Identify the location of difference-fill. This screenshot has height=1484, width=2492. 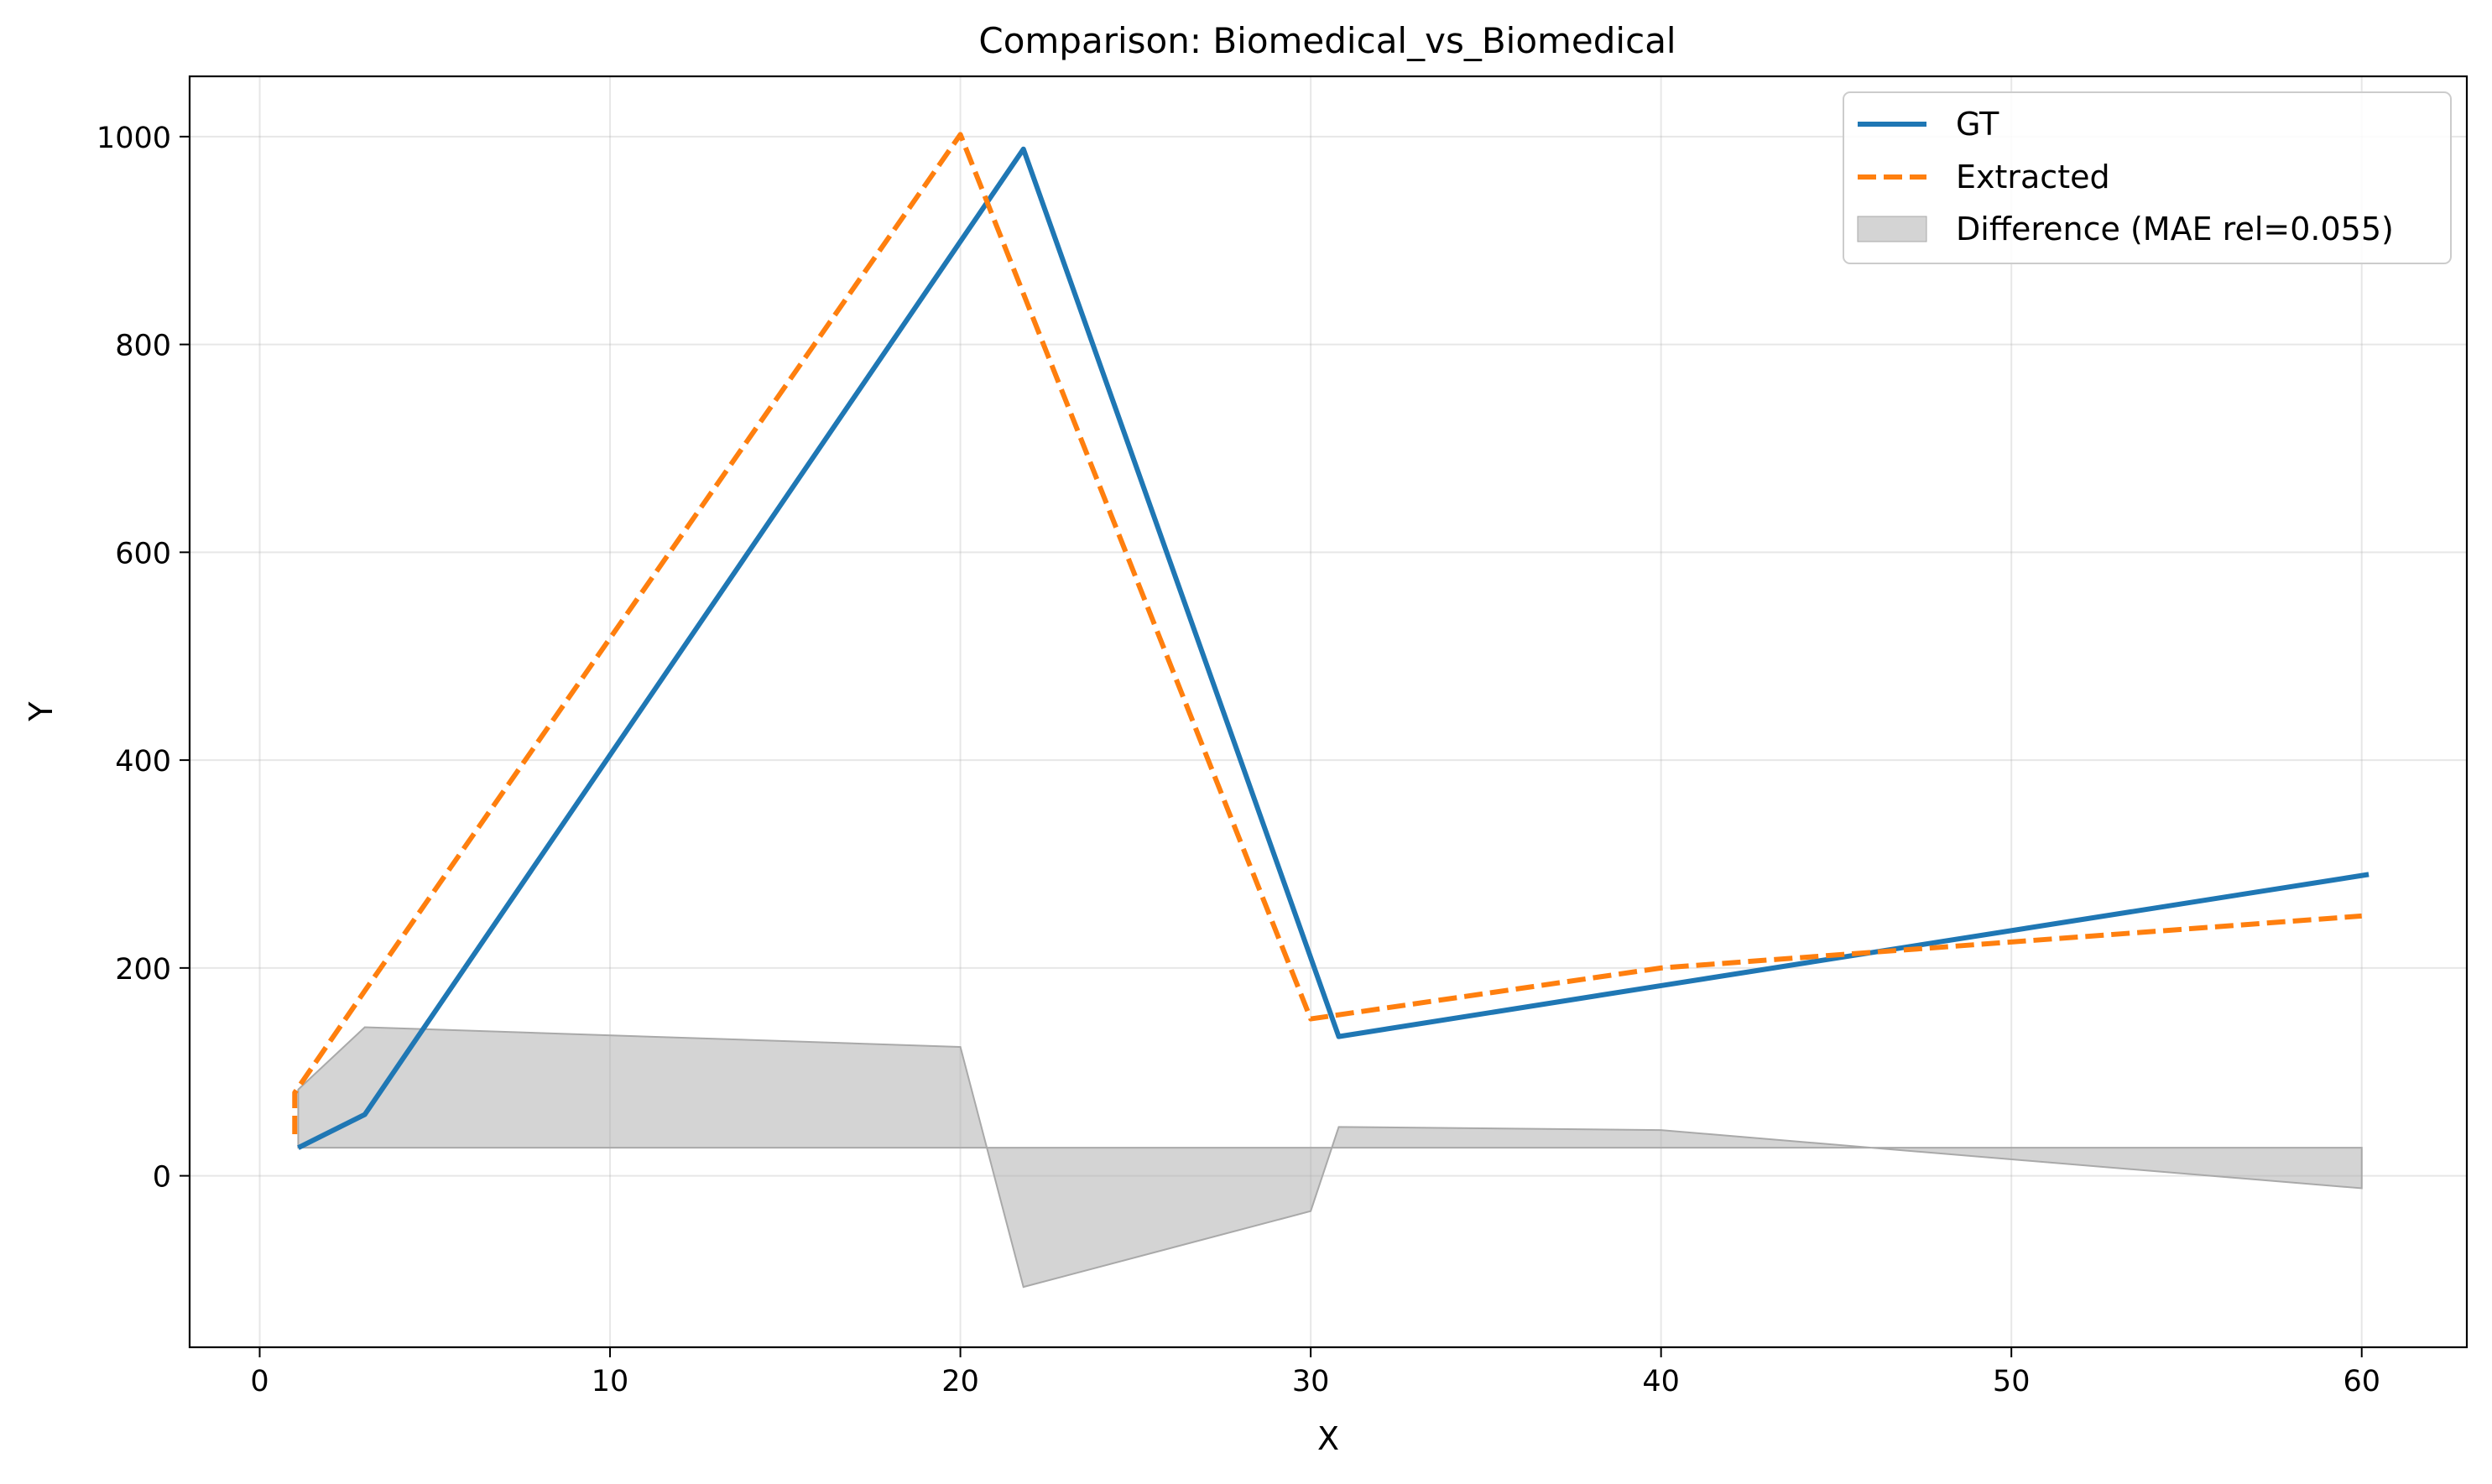
(1330, 1157).